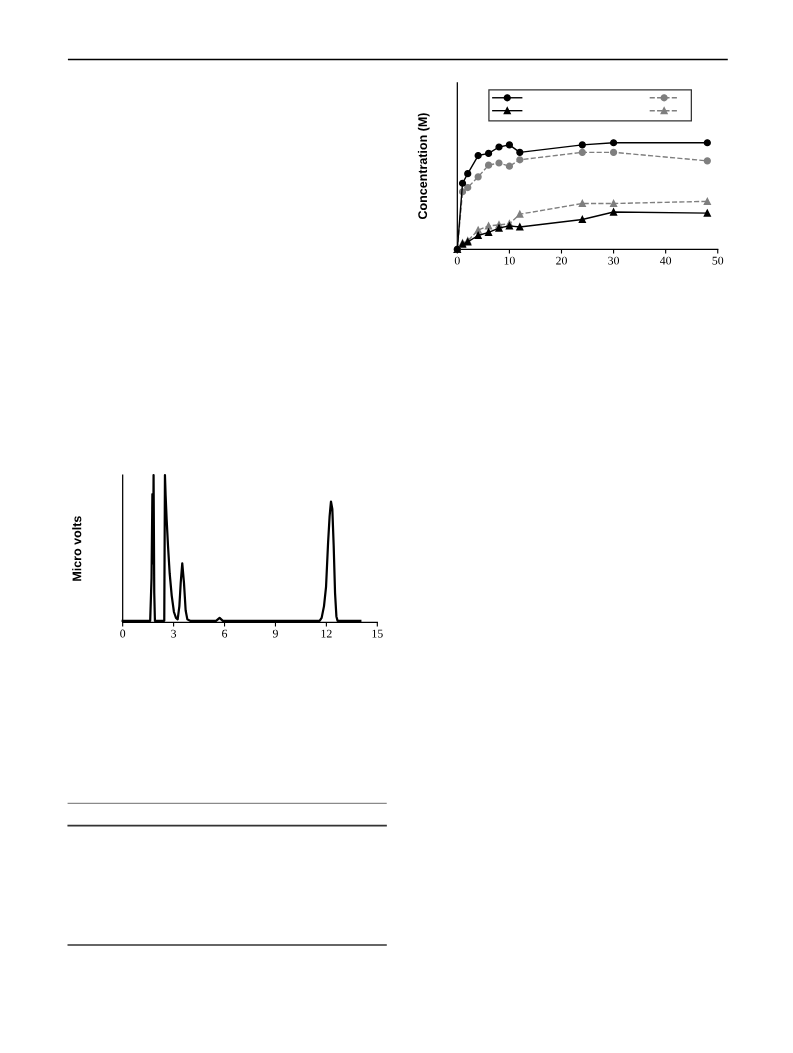 The image size is (793, 1053). I want to click on x-tick-label: 9, so click(275, 633).